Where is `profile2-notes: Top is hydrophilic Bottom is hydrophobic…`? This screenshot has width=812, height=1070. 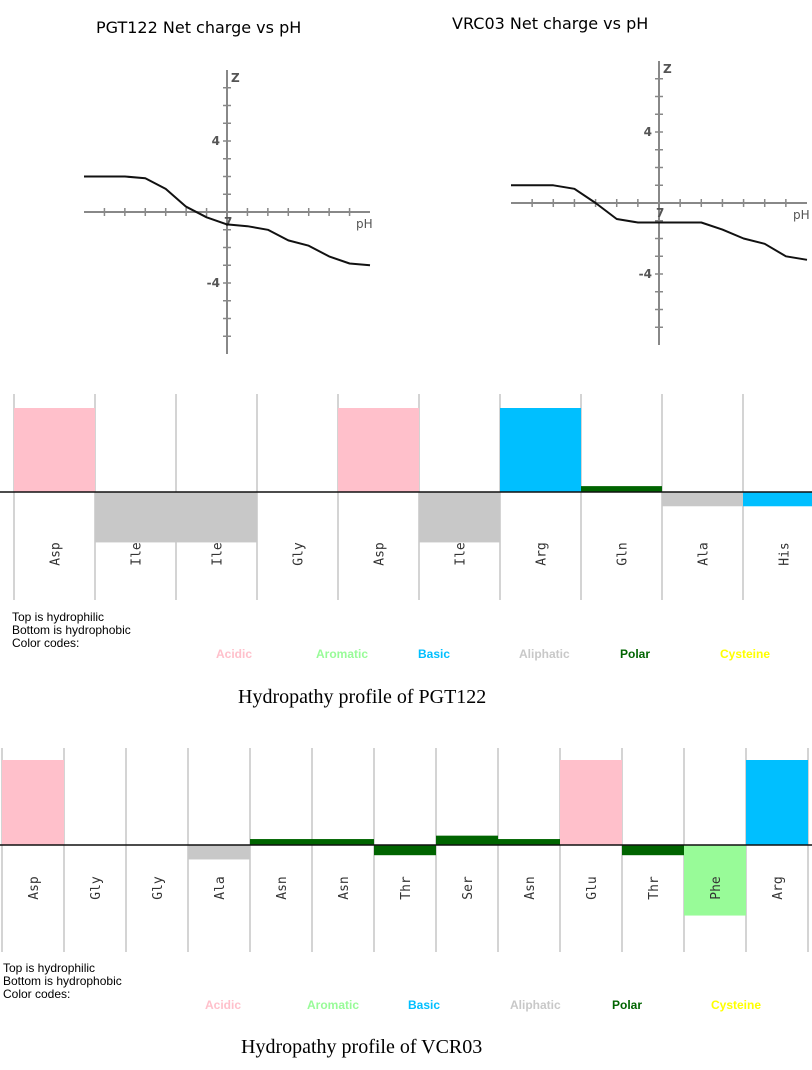 profile2-notes: Top is hydrophilic Bottom is hydrophobic… is located at coordinates (62, 981).